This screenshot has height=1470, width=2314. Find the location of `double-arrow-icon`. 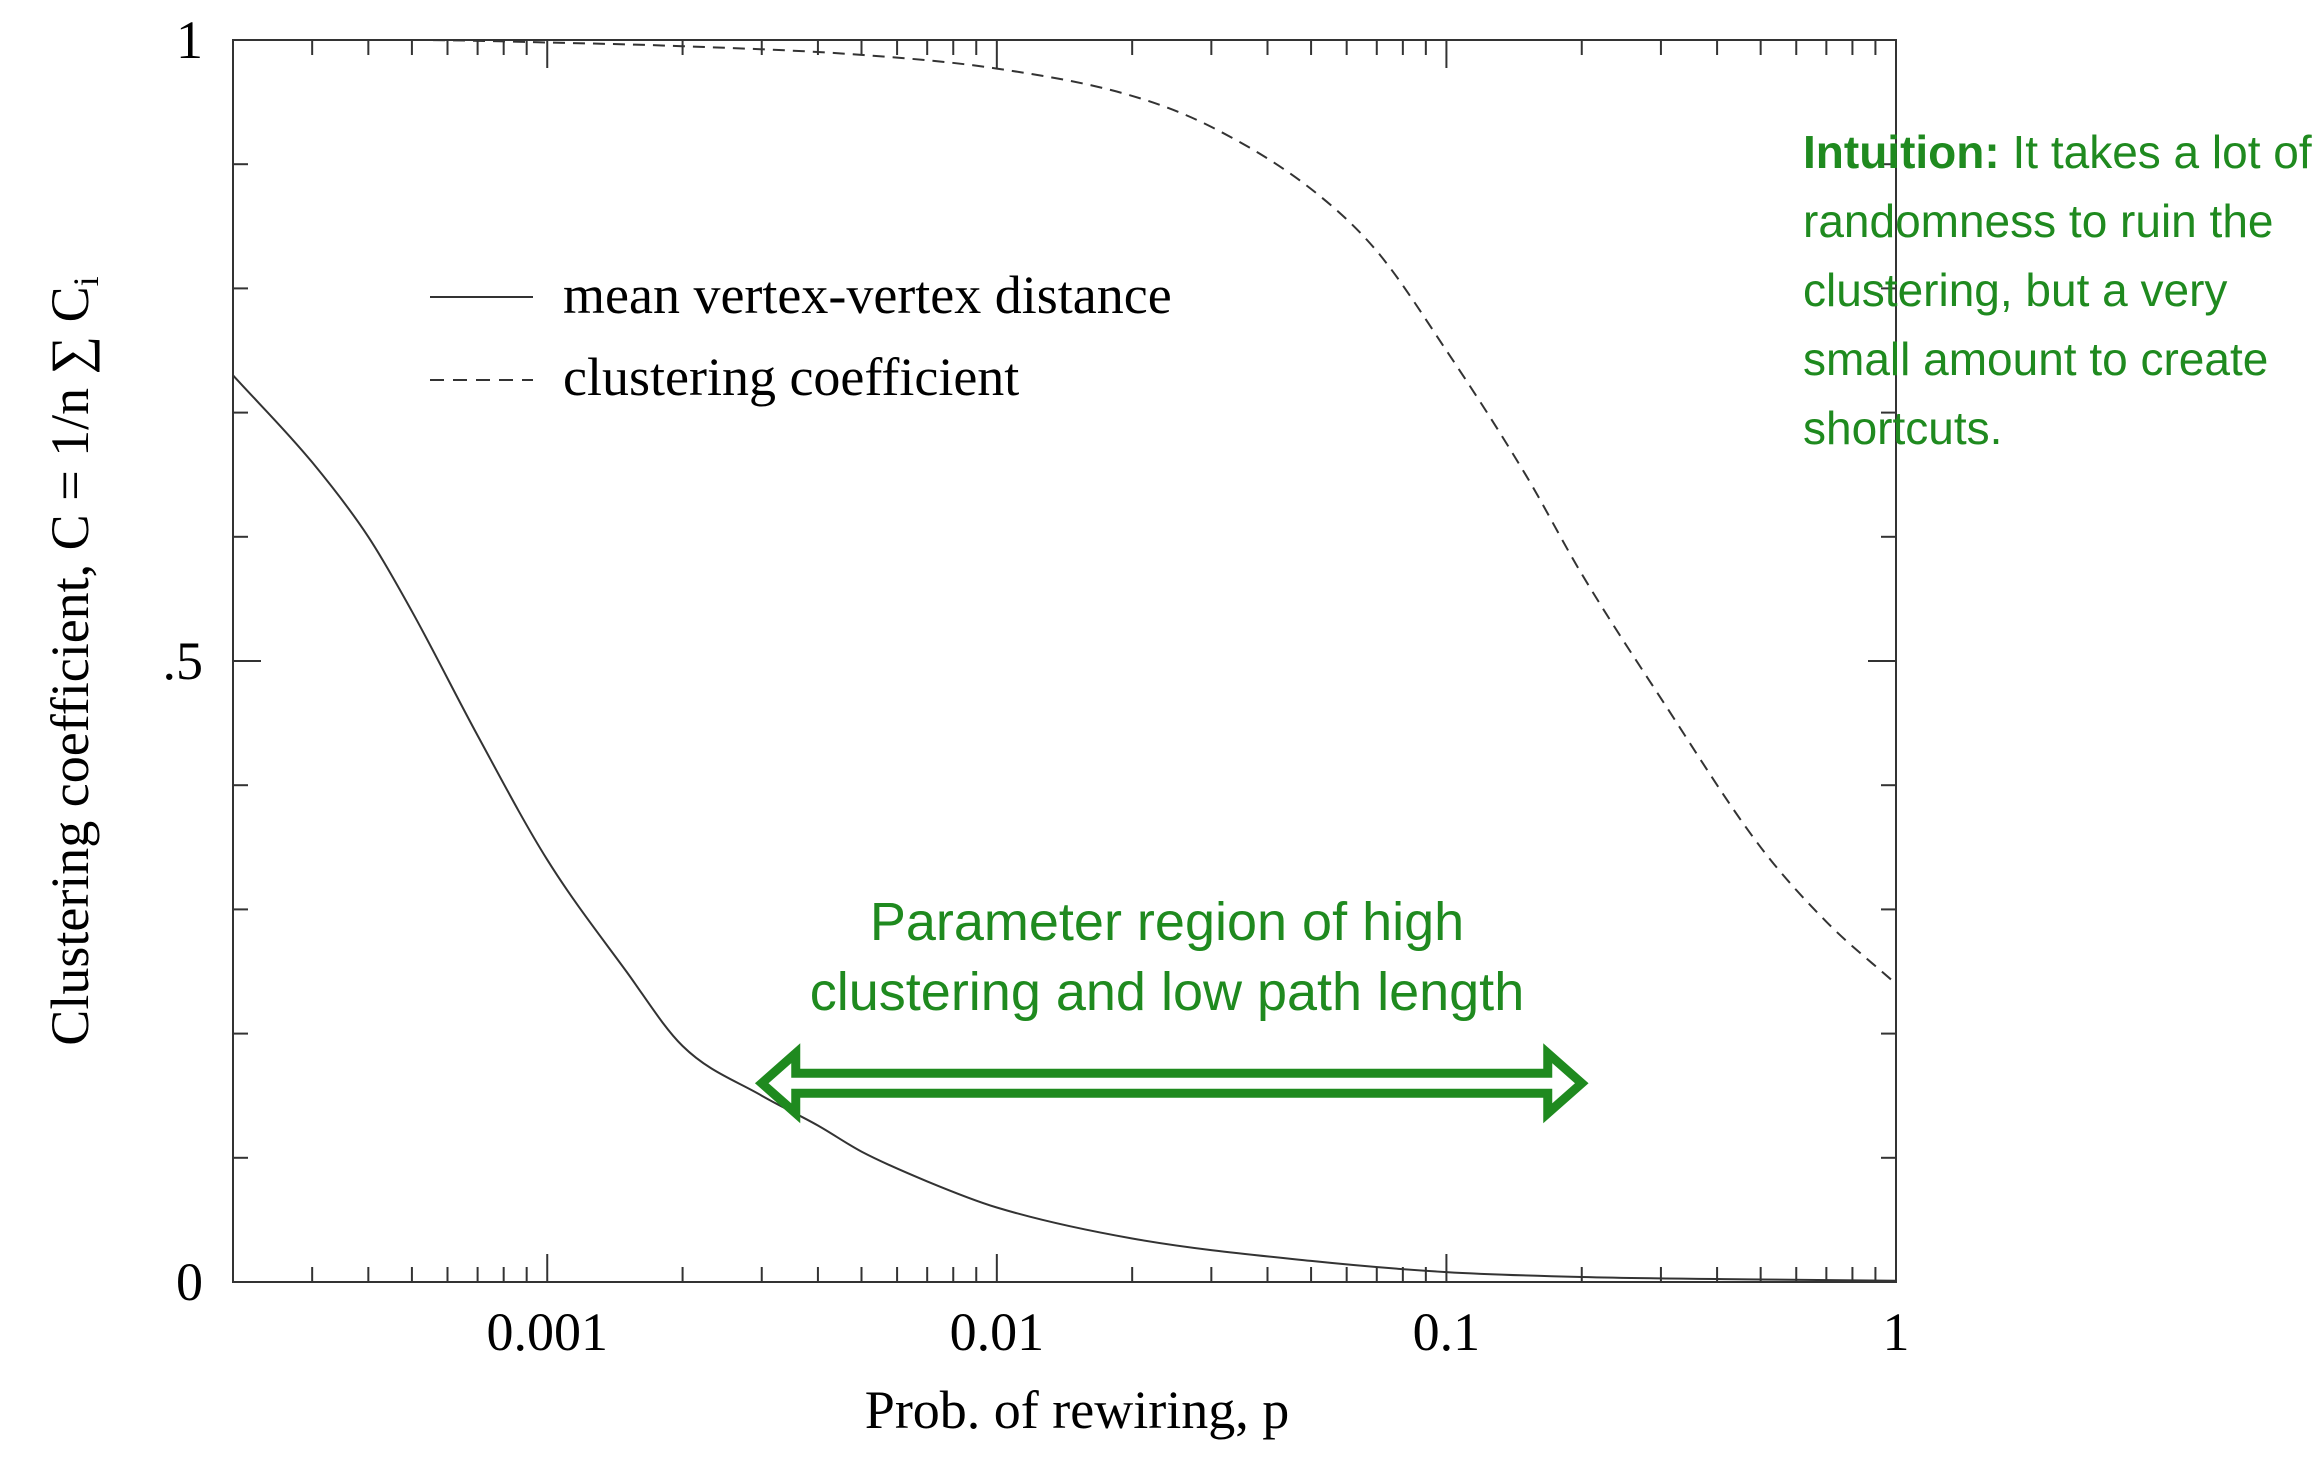

double-arrow-icon is located at coordinates (1171, 1083).